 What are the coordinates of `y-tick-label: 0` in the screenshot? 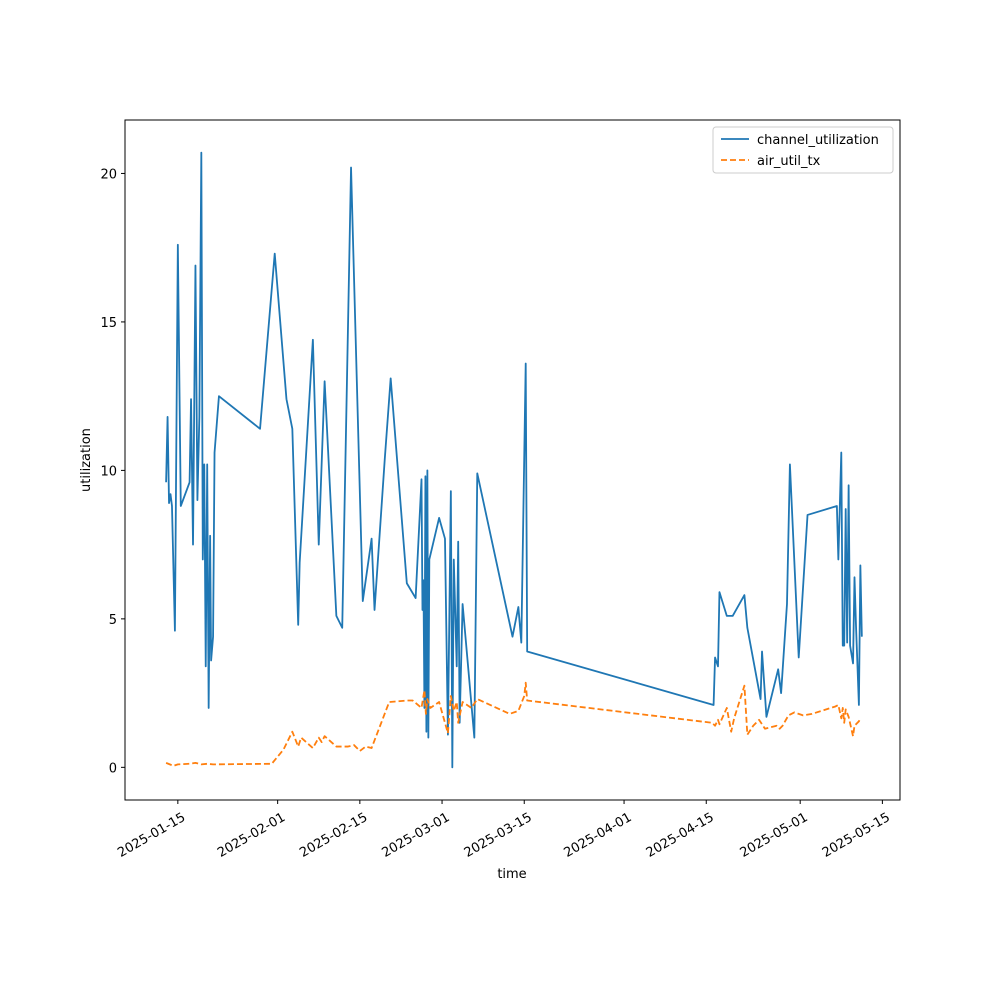 It's located at (113, 768).